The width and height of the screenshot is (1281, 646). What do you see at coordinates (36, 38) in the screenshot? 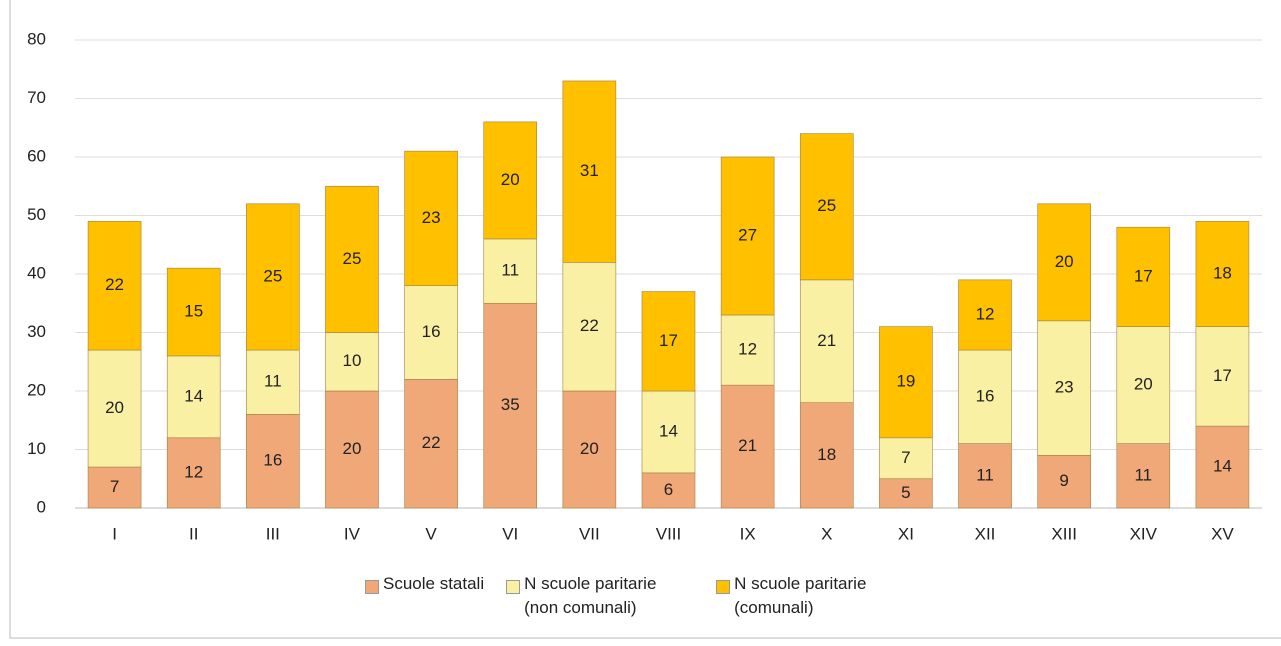
I see `y-tick-label: 80` at bounding box center [36, 38].